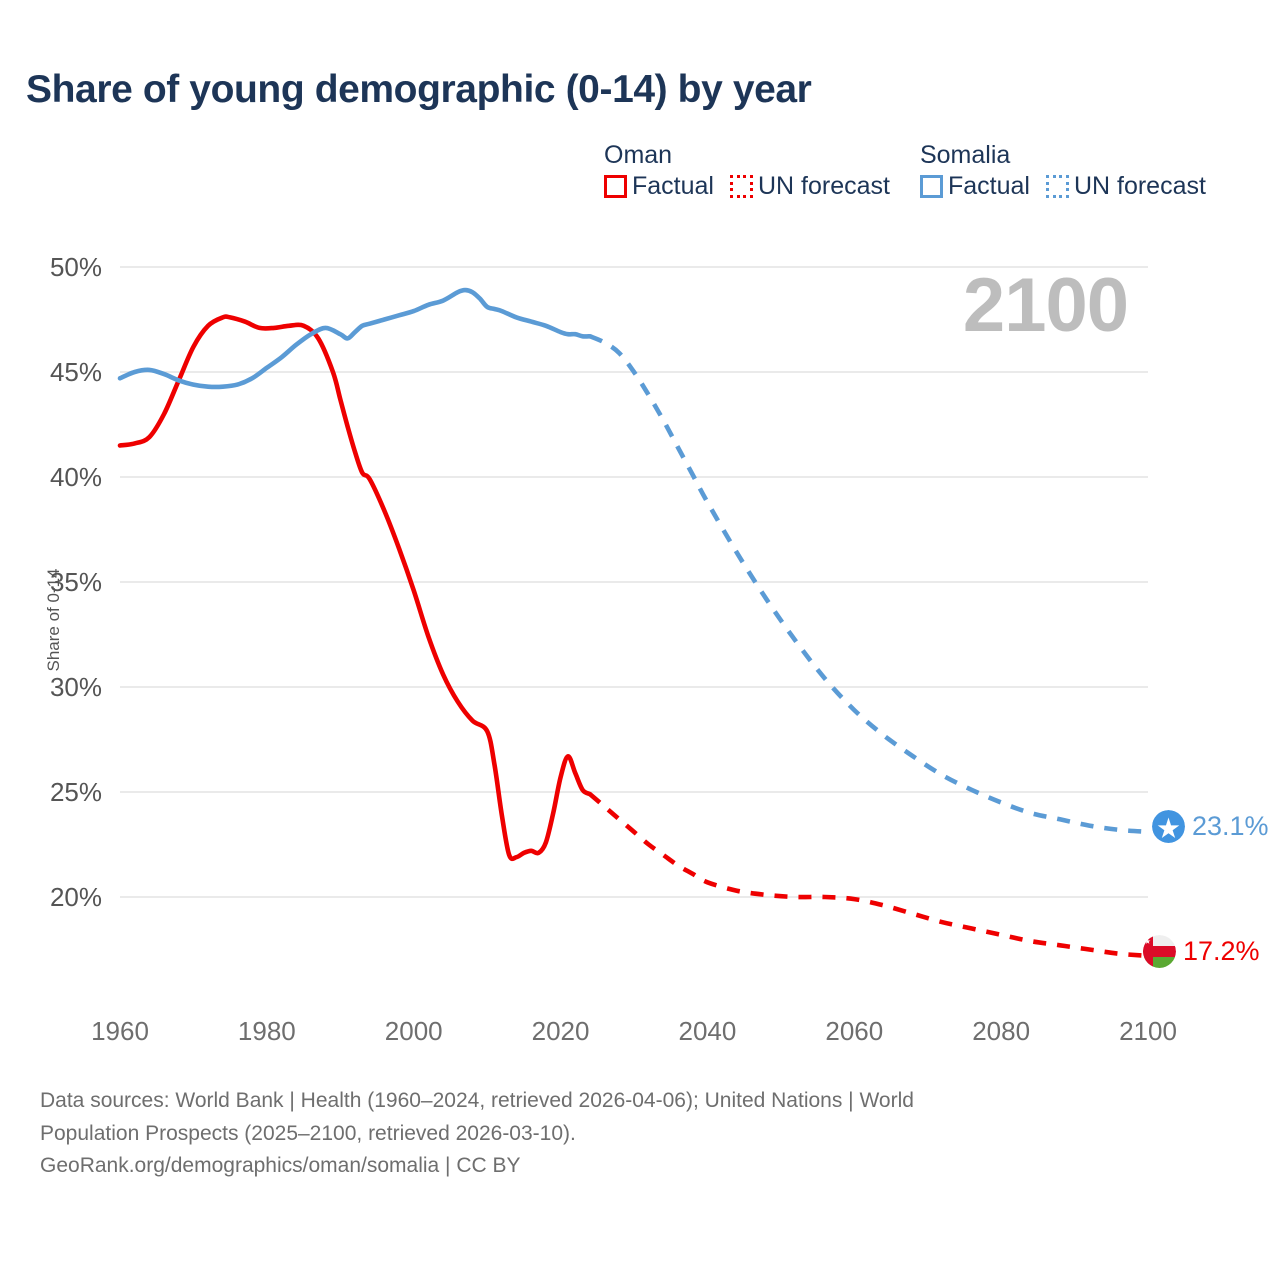 This screenshot has height=1280, width=1280. I want to click on legend-label-oman-forecast: UN forecast, so click(823, 185).